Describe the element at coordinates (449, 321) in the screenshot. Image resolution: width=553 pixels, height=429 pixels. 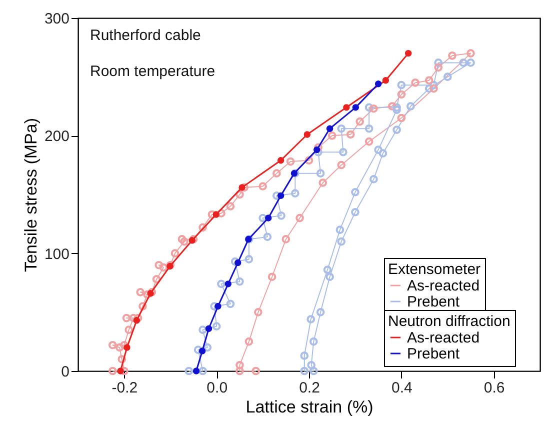
I see `text: Neutron diffraction` at that location.